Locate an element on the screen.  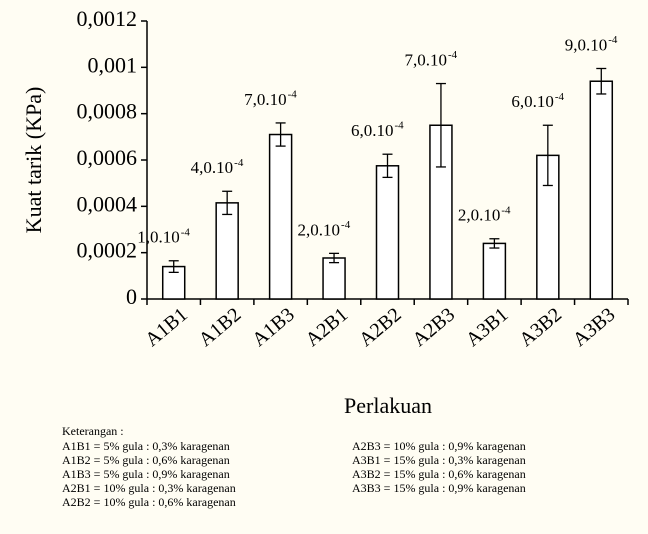
note-item: A2B1 = 10% gula : 0,3% karagenan is located at coordinates (149, 488).